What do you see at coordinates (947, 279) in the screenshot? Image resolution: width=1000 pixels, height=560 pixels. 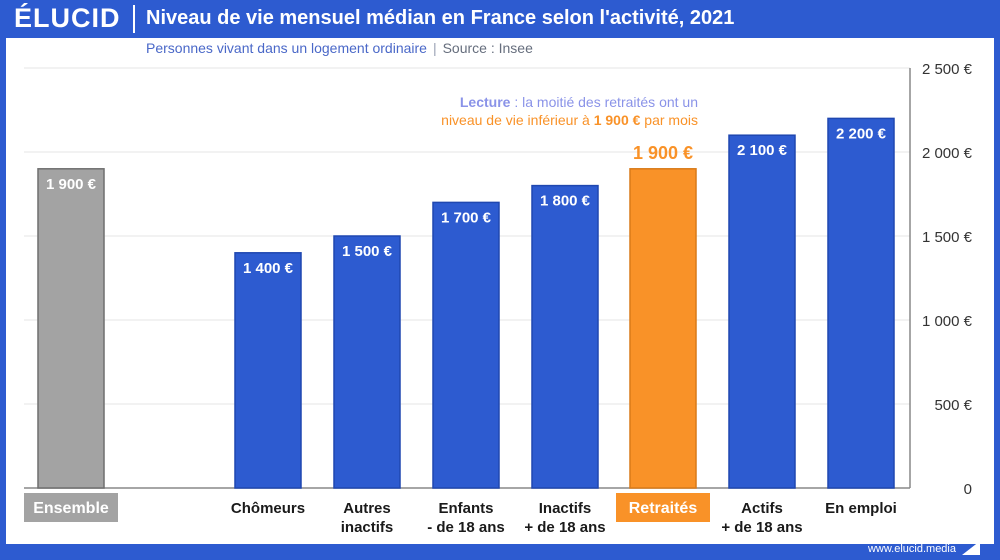 I see `y-tick-labels: 0 500 € 1 000 € 1 500 € 2 000 € 2 500 €` at bounding box center [947, 279].